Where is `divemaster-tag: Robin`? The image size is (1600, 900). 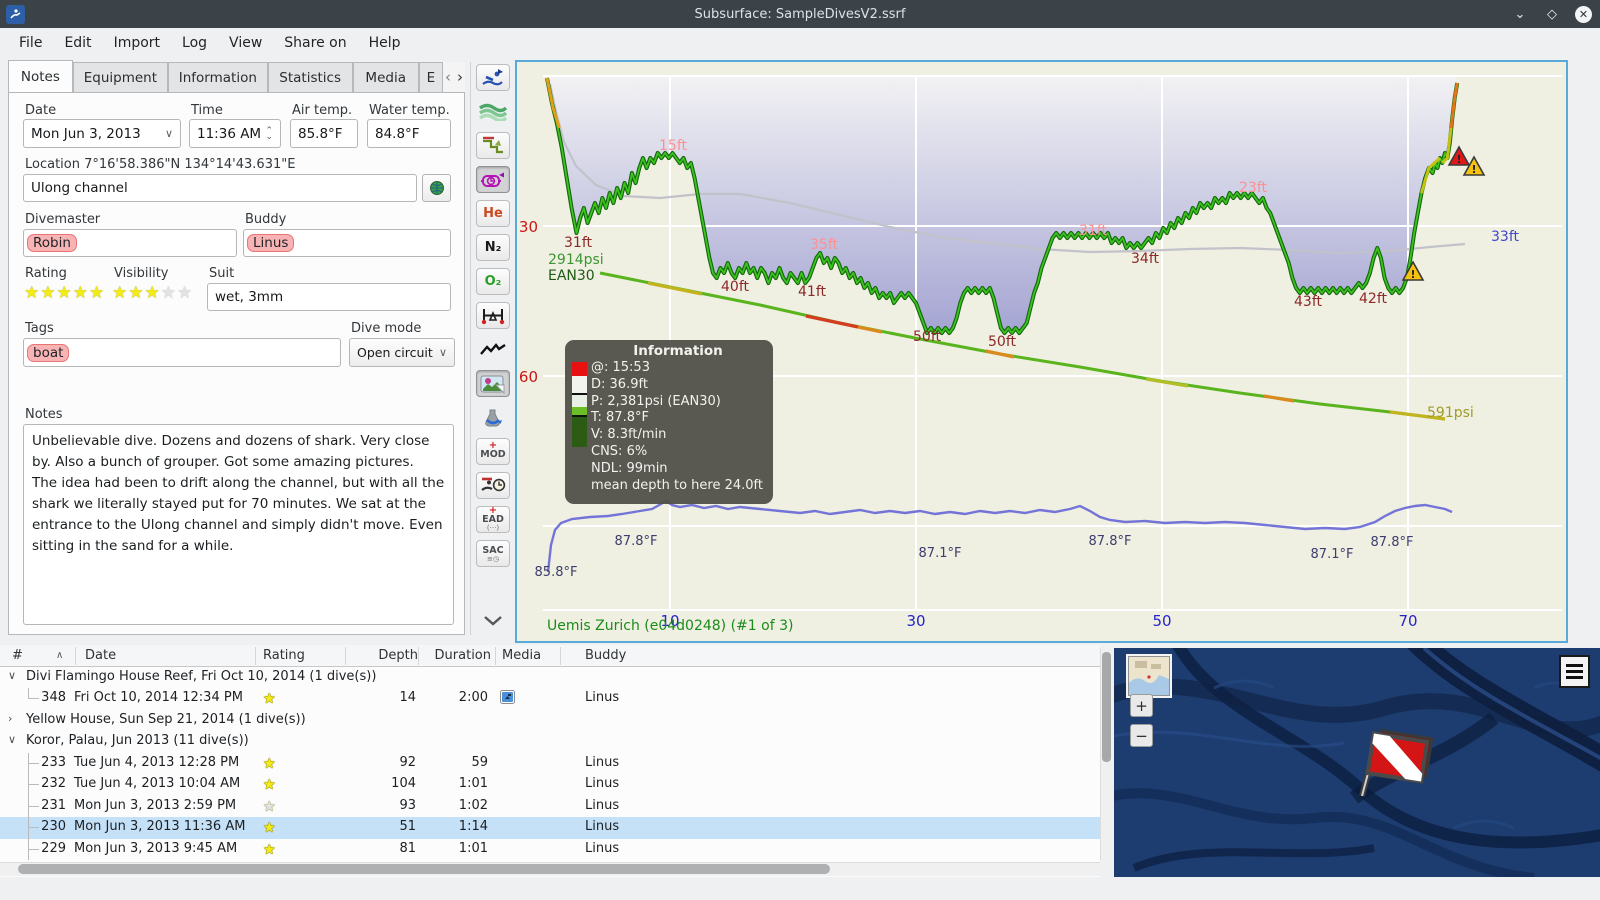 divemaster-tag: Robin is located at coordinates (52, 243).